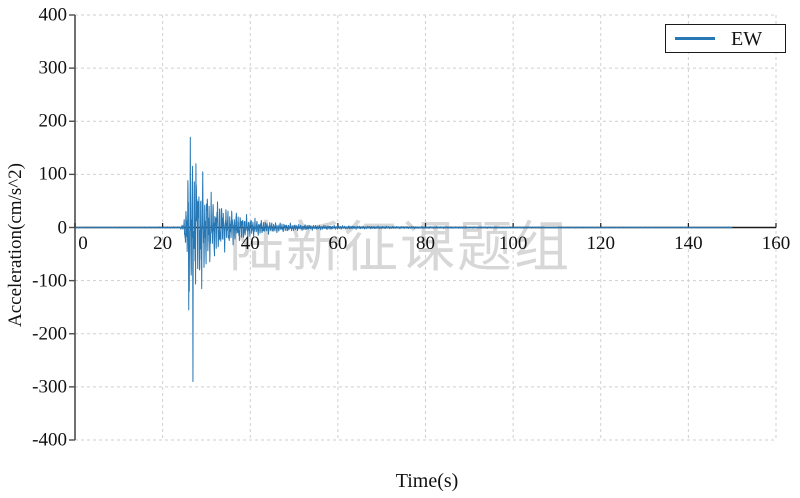 This screenshot has width=800, height=498. I want to click on y-tick-label: 100, so click(53, 174).